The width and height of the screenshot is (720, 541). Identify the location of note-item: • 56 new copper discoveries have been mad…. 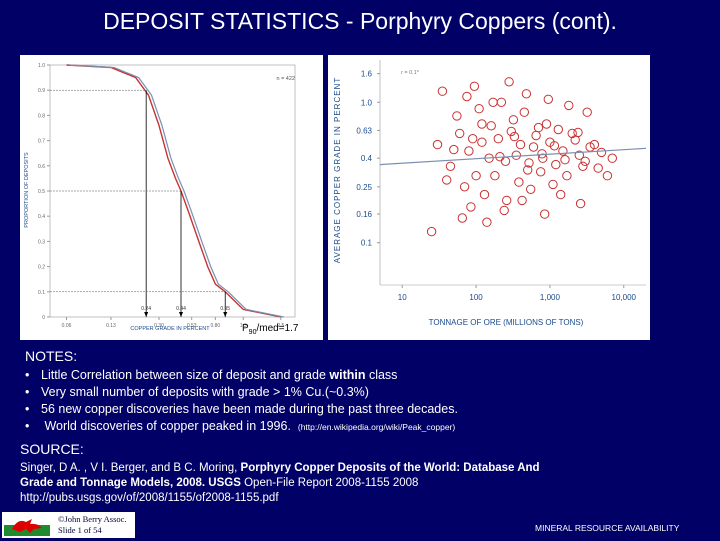
(241, 409).